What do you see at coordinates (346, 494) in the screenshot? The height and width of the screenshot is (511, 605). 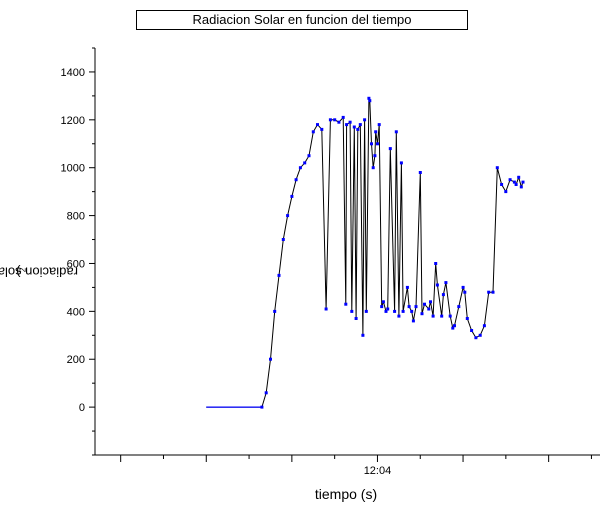 I see `x-axis-label: tiempo (s)` at bounding box center [346, 494].